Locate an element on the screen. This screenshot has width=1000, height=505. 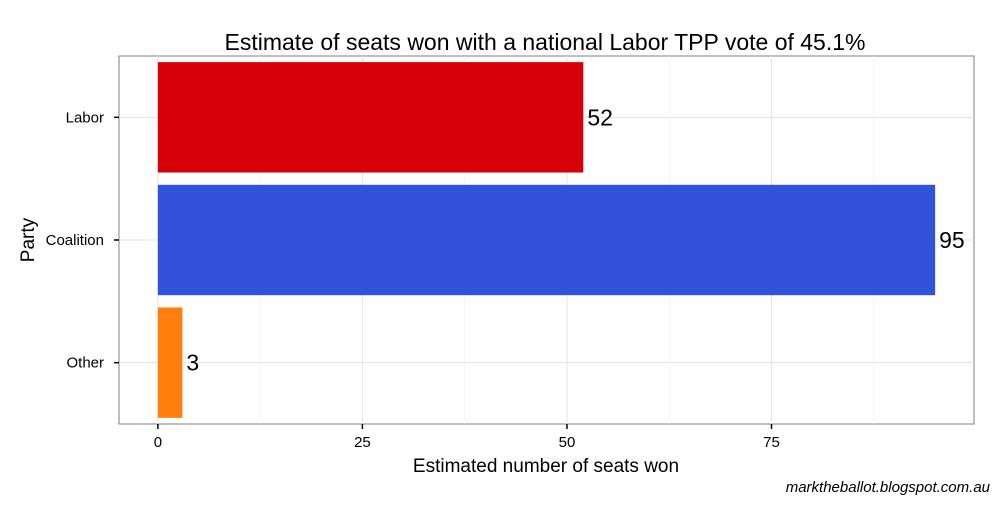
source-credit: marktheballot.blogspot.com.au is located at coordinates (887, 487).